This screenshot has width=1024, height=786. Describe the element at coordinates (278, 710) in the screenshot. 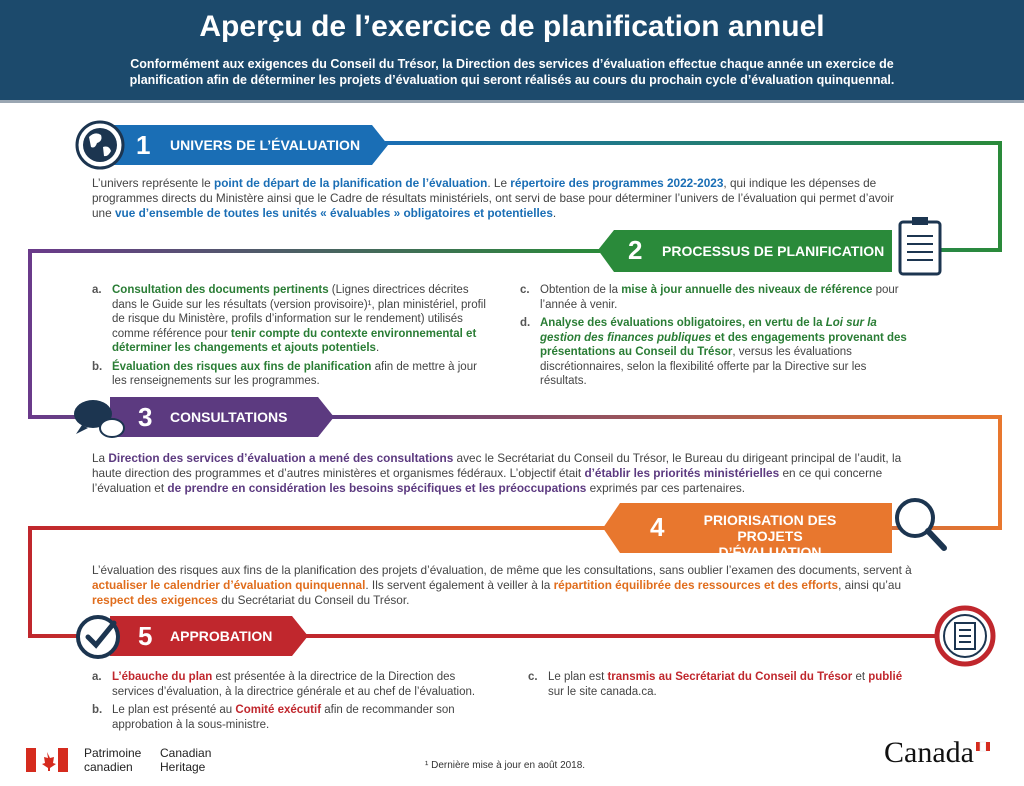

I see `emphasis-text: Comité exécutif` at that location.